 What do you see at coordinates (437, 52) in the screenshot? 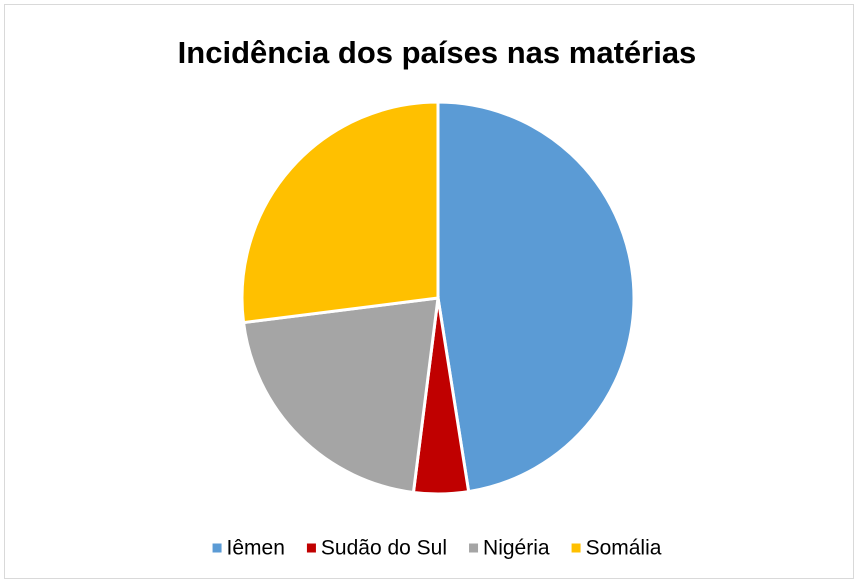
I see `chart-title: Incidência dos países nas matérias` at bounding box center [437, 52].